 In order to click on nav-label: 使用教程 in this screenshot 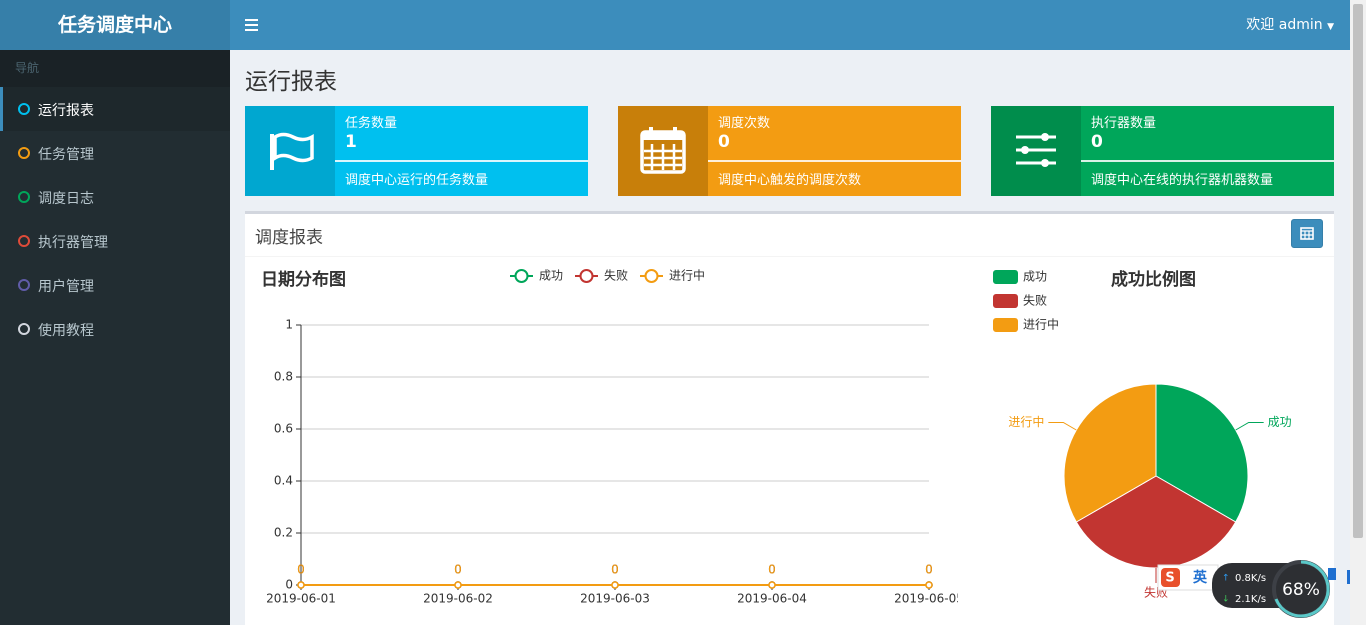, I will do `click(66, 331)`.